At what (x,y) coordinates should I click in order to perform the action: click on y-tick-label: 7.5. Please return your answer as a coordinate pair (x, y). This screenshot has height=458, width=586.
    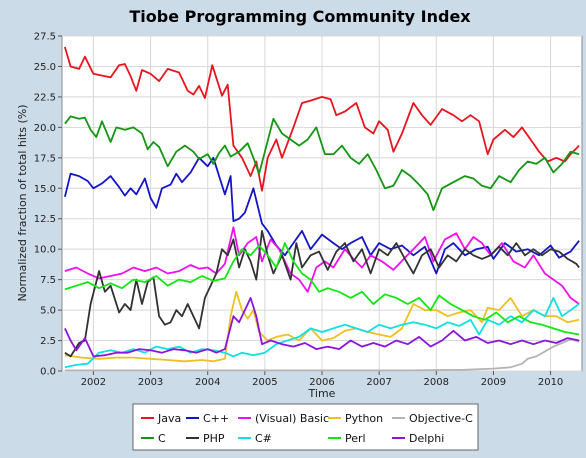
    Looking at the image, I should click on (48, 280).